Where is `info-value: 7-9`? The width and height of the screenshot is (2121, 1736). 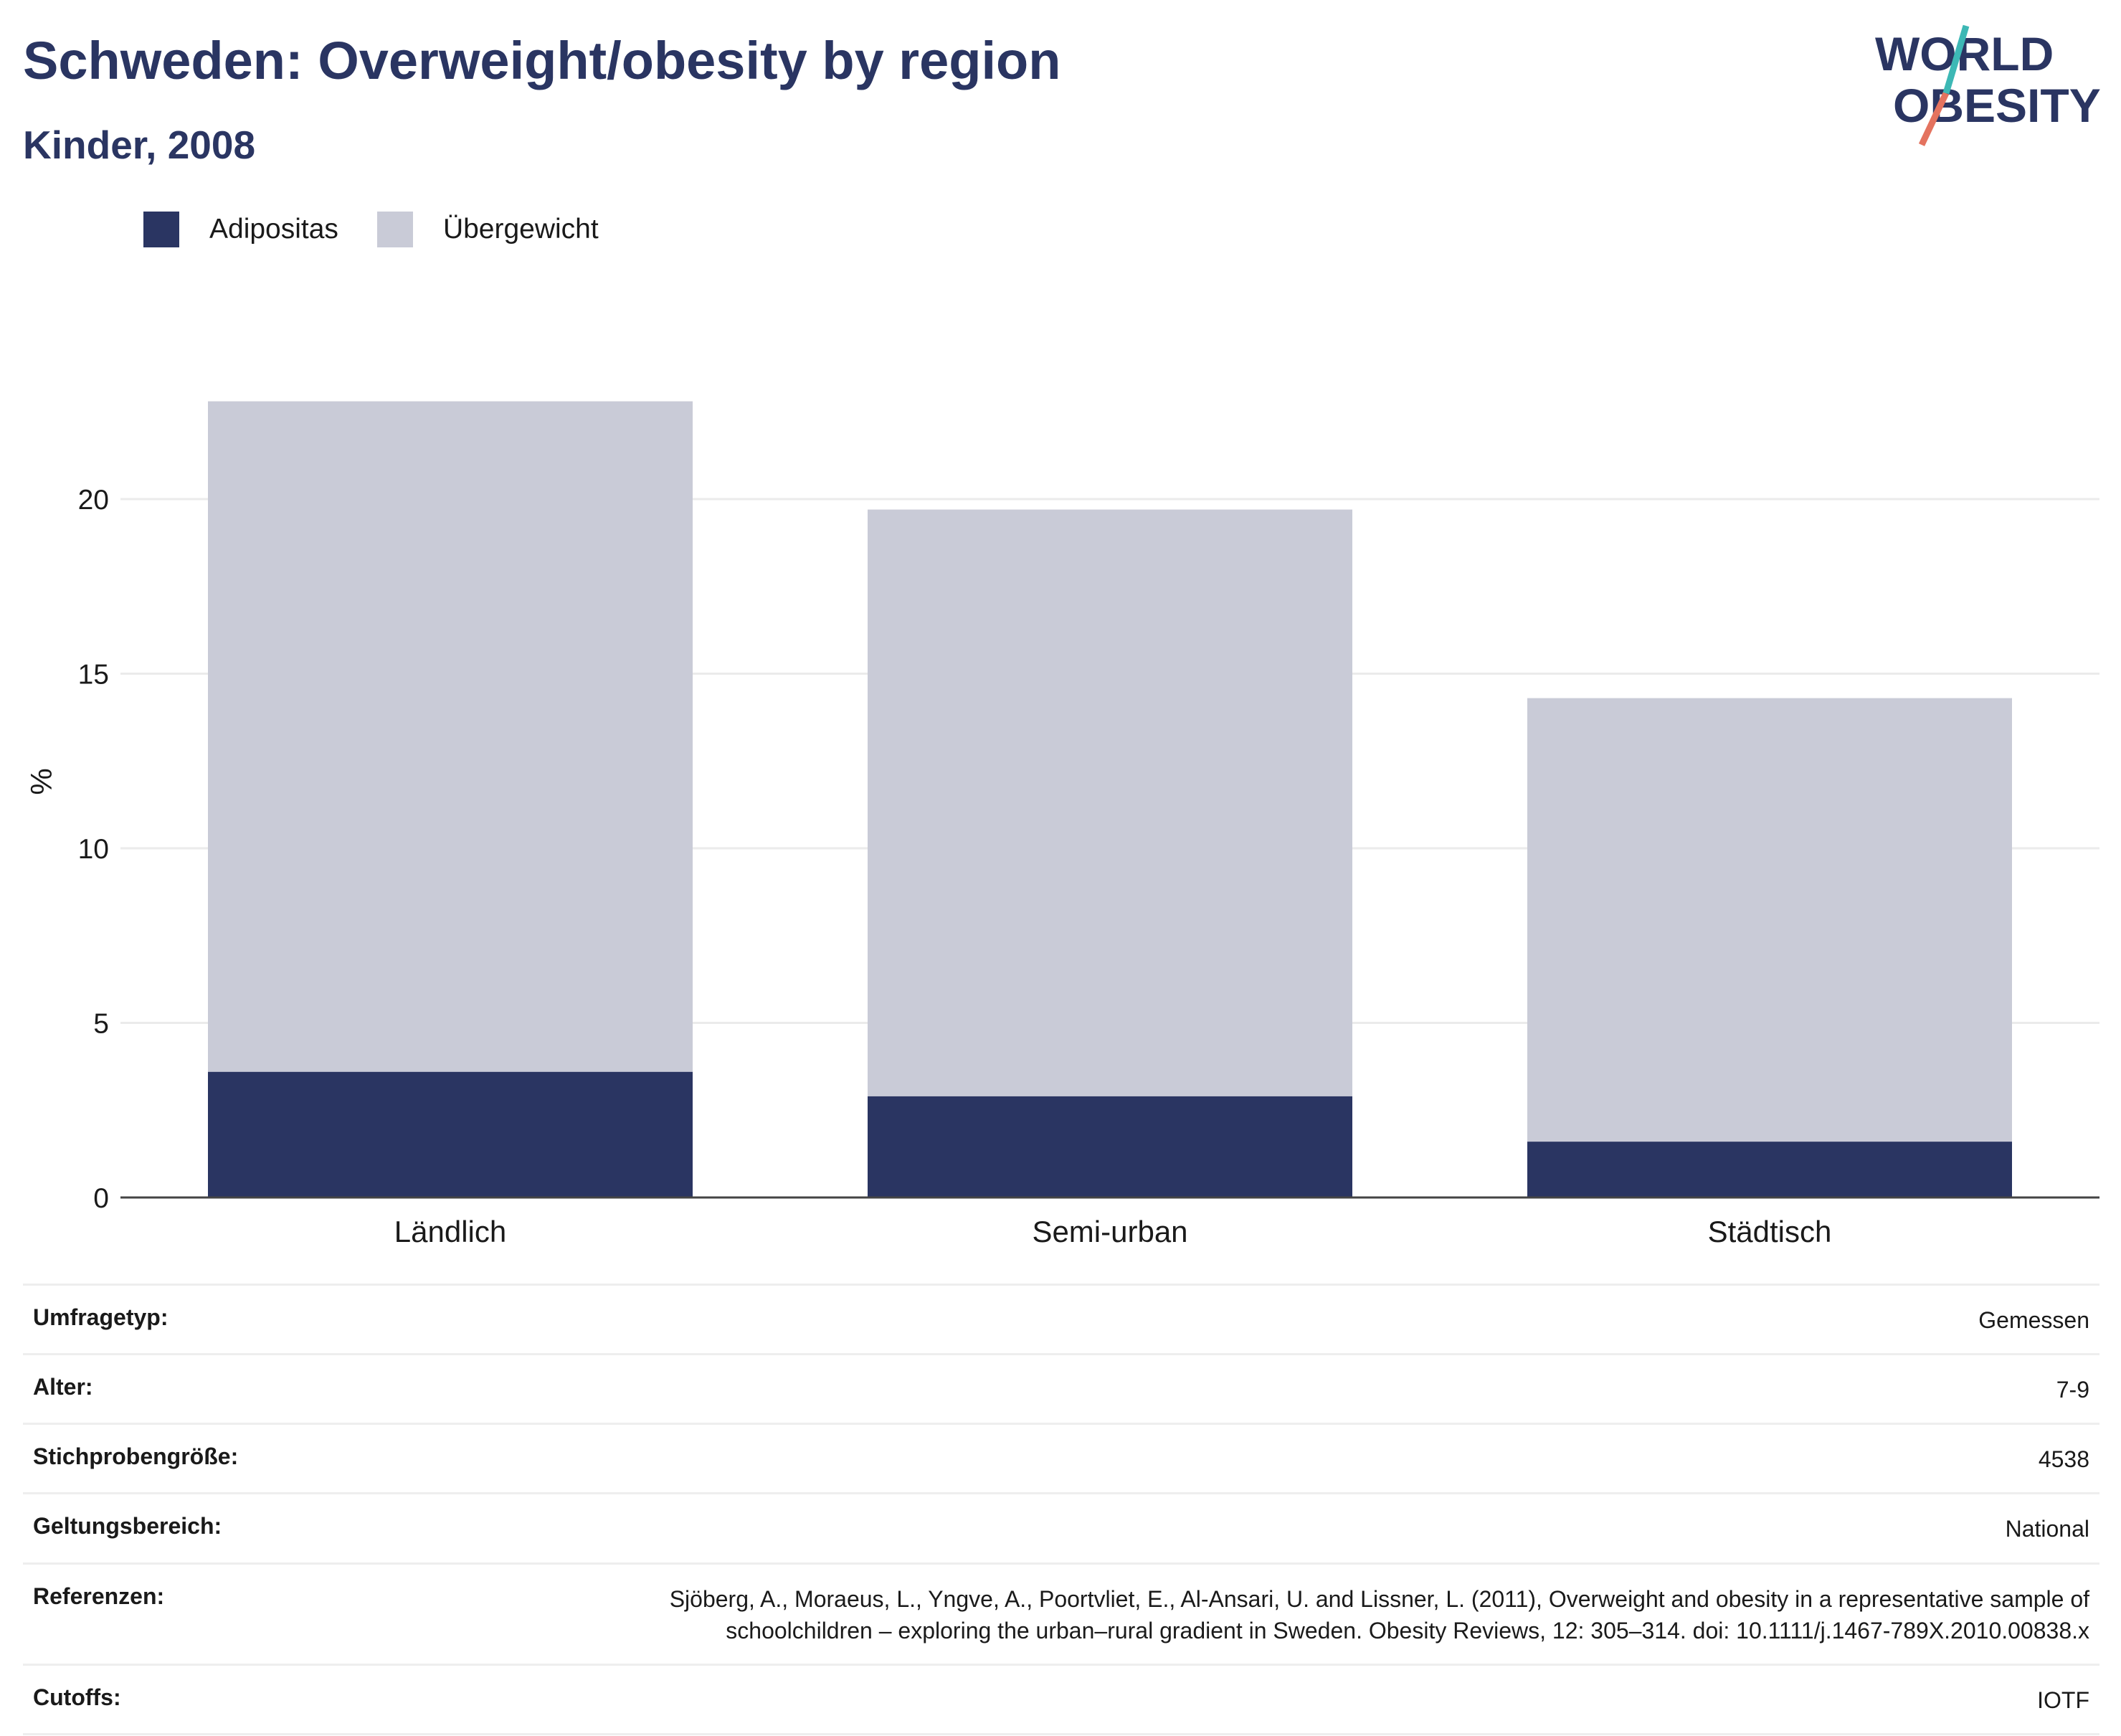 info-value: 7-9 is located at coordinates (2072, 1390).